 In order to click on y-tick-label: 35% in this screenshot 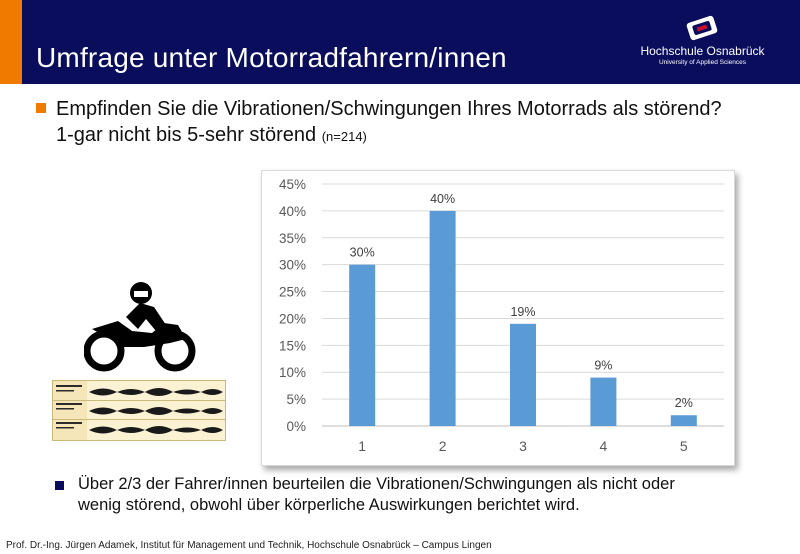, I will do `click(292, 238)`.